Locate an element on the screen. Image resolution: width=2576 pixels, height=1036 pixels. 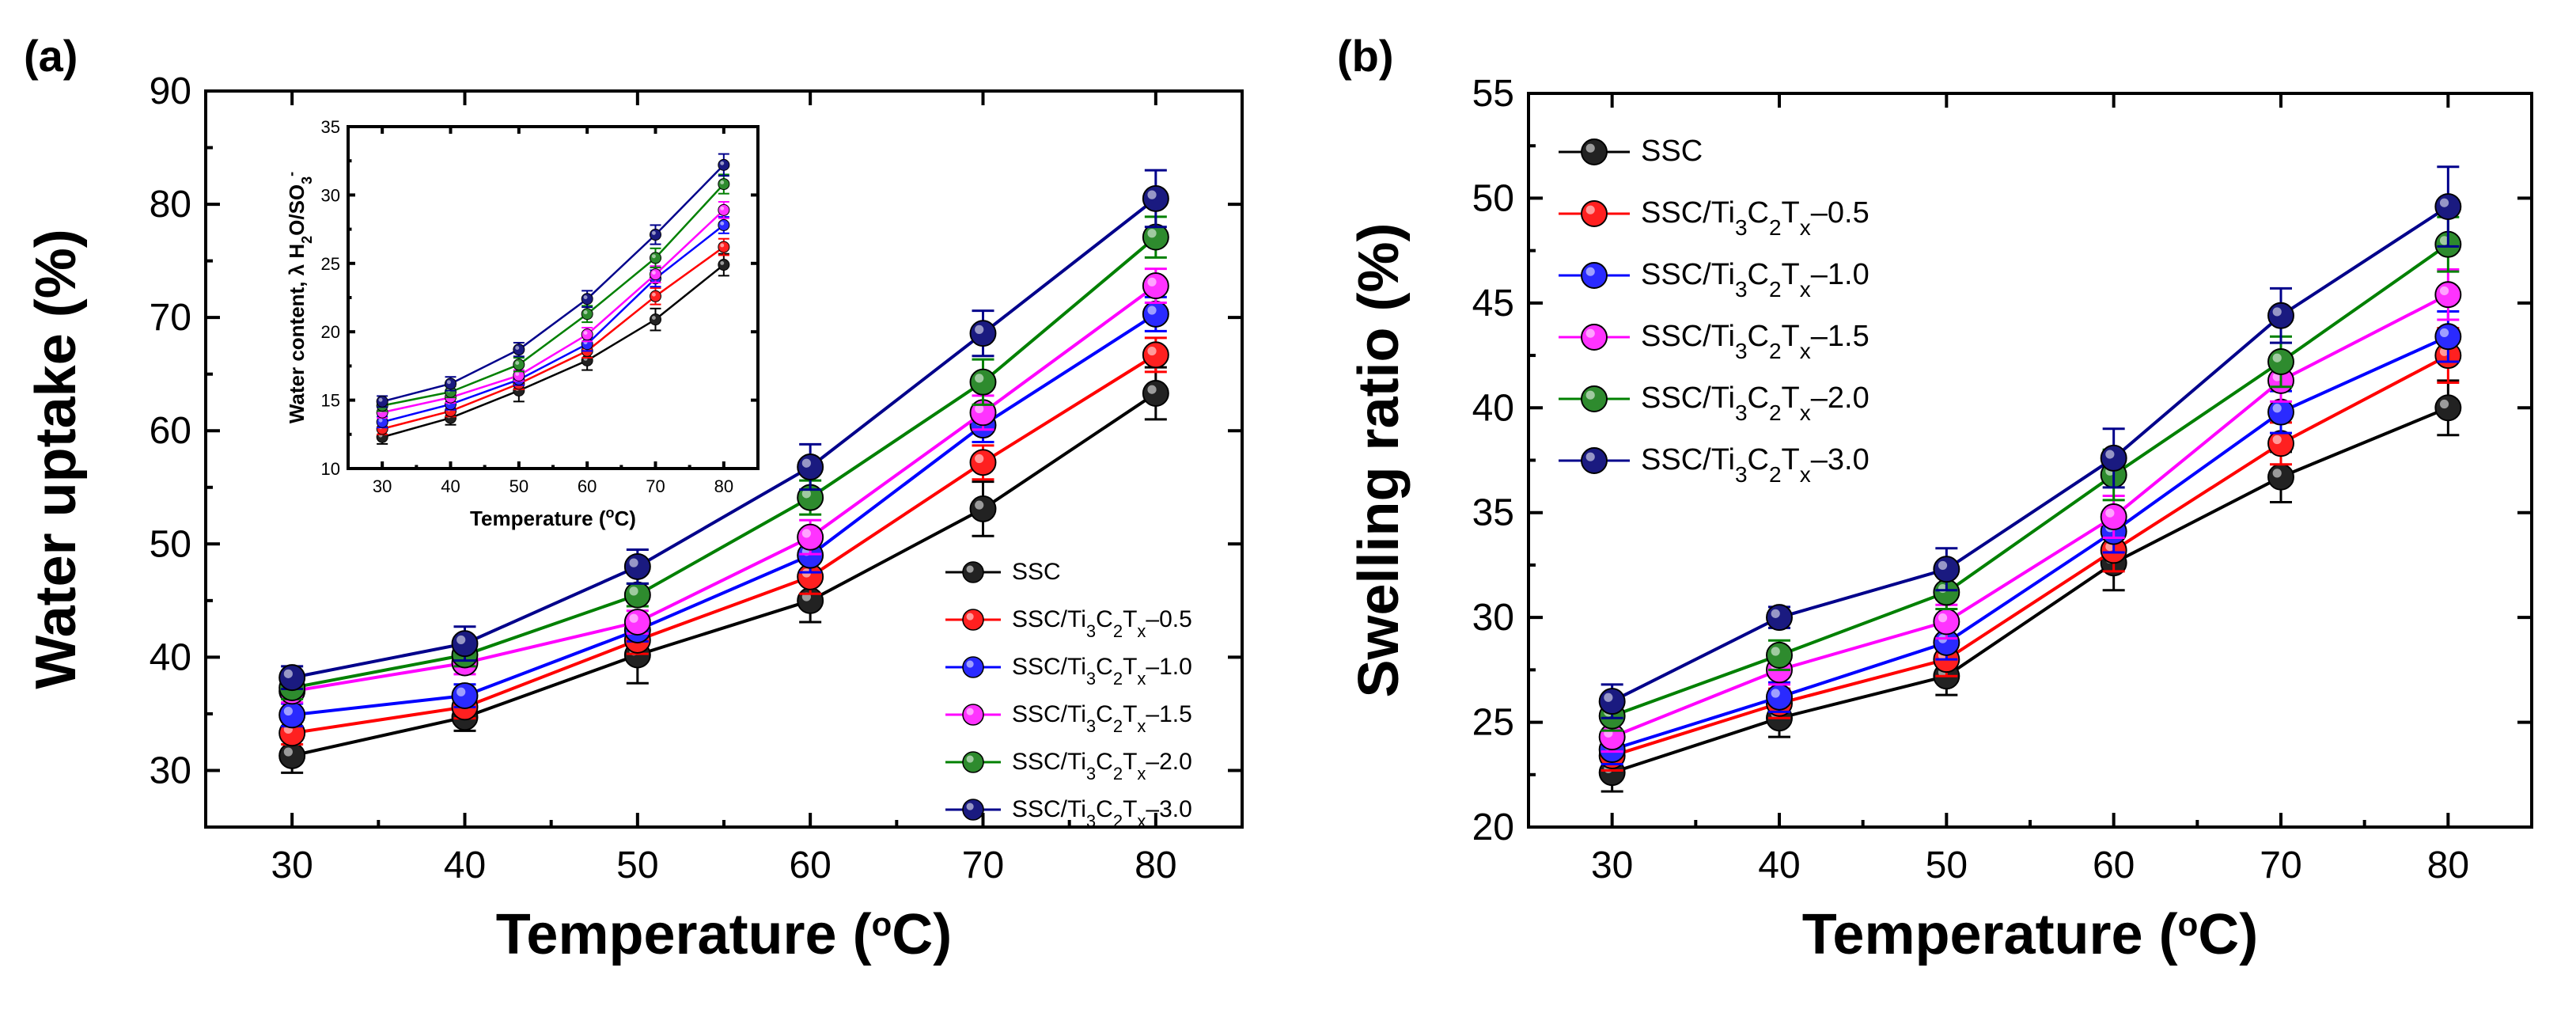
a-x-axis-title: Temperature (oC) is located at coordinates (724, 935).